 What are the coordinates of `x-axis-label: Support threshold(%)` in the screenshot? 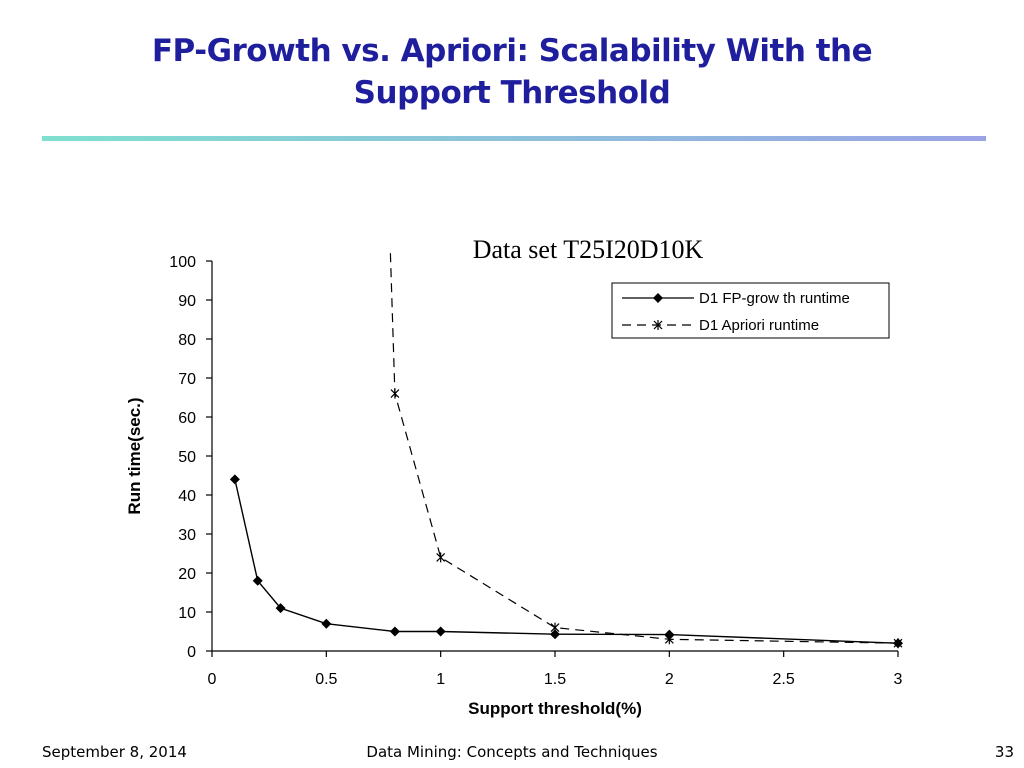 It's located at (555, 708).